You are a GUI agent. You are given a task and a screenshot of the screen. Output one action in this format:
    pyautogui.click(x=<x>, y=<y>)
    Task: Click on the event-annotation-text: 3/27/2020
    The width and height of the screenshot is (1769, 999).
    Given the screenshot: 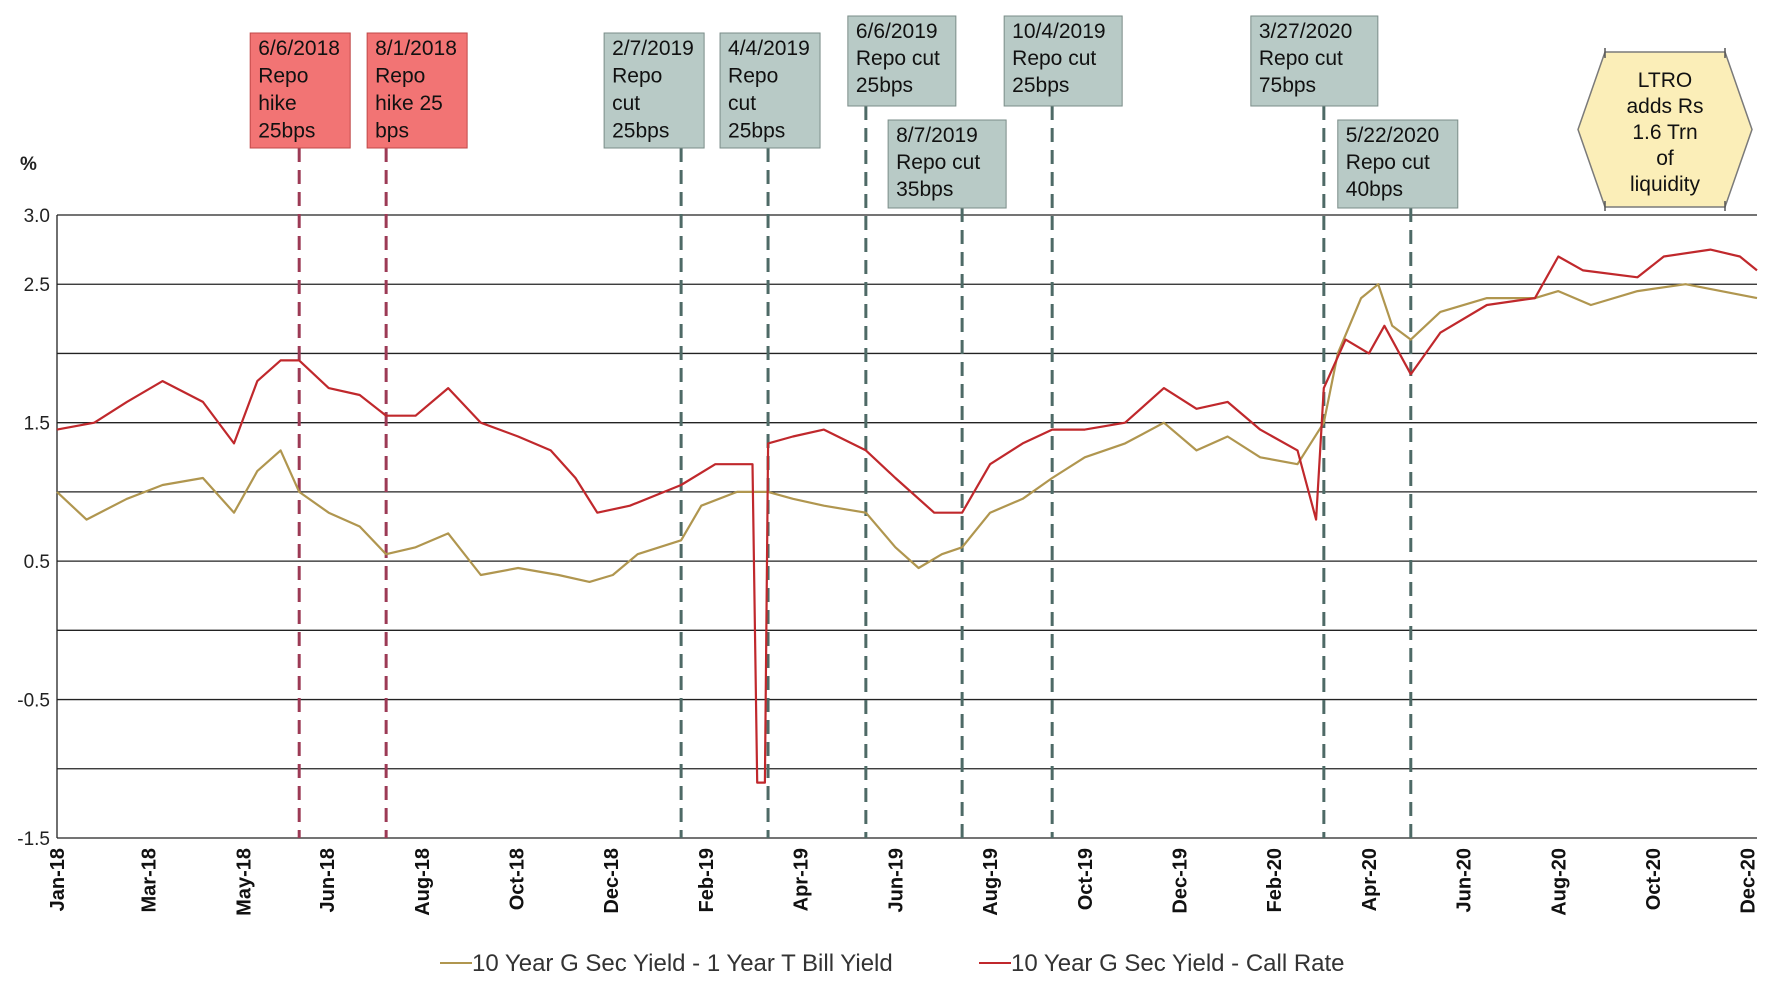 What is the action you would take?
    pyautogui.click(x=1305, y=31)
    